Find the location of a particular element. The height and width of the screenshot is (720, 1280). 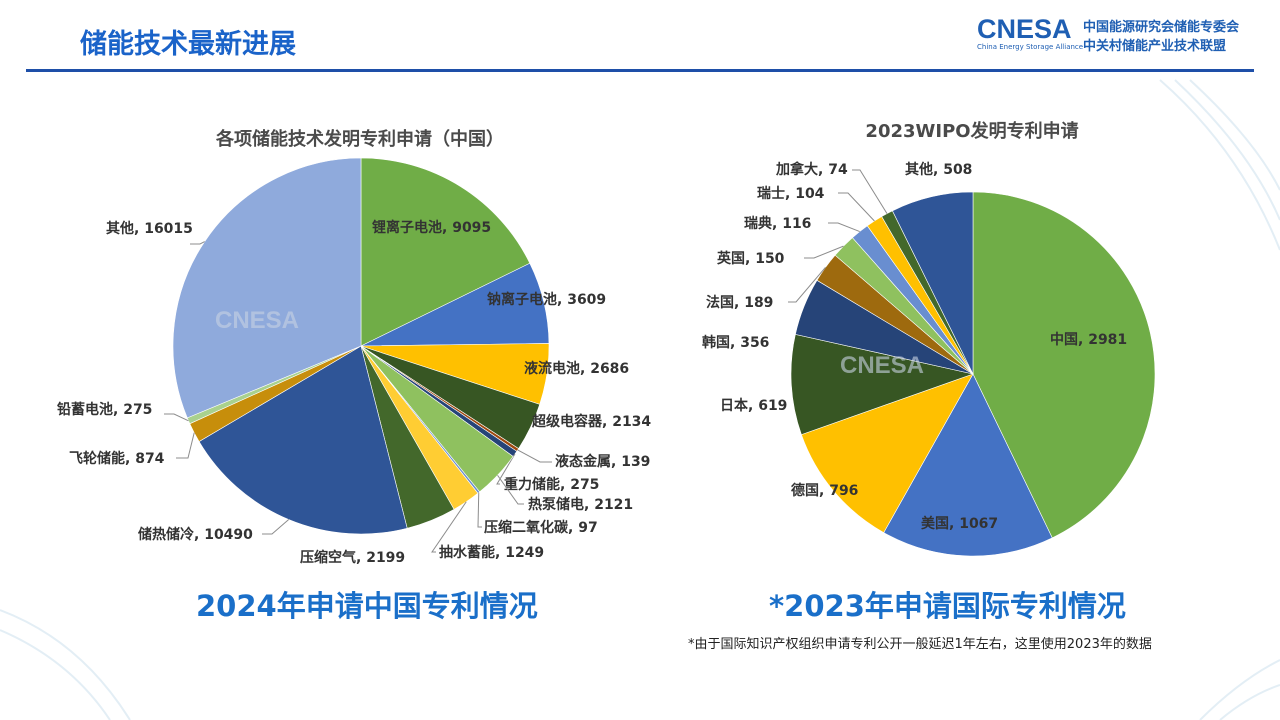

slice-label-name: 热泵储电 is located at coordinates (556, 504).